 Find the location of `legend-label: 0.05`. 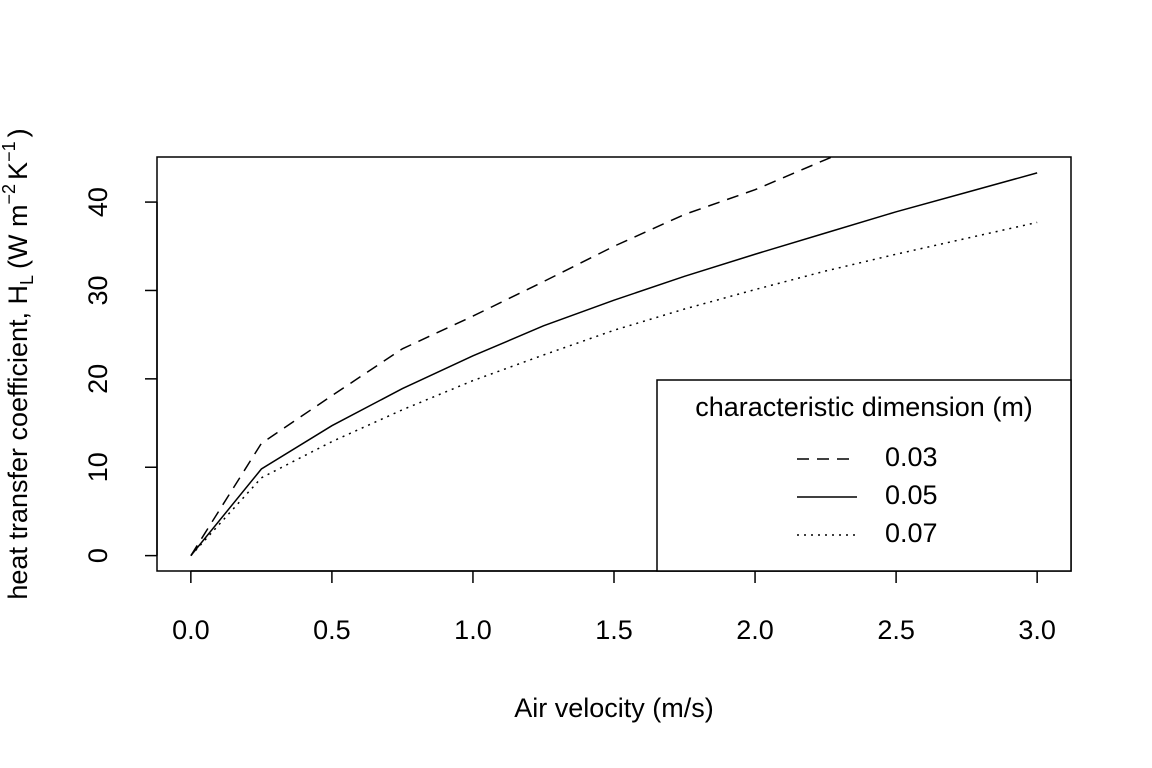

legend-label: 0.05 is located at coordinates (911, 495).